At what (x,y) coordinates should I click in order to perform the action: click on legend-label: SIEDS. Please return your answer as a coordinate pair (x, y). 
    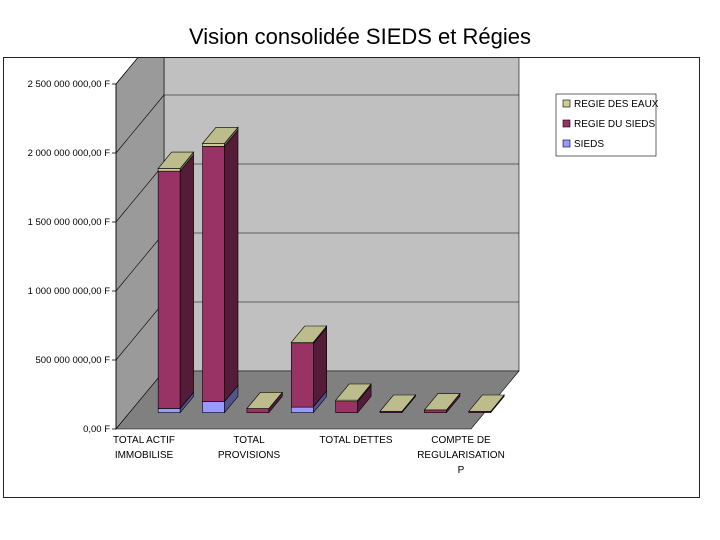
    Looking at the image, I should click on (589, 144).